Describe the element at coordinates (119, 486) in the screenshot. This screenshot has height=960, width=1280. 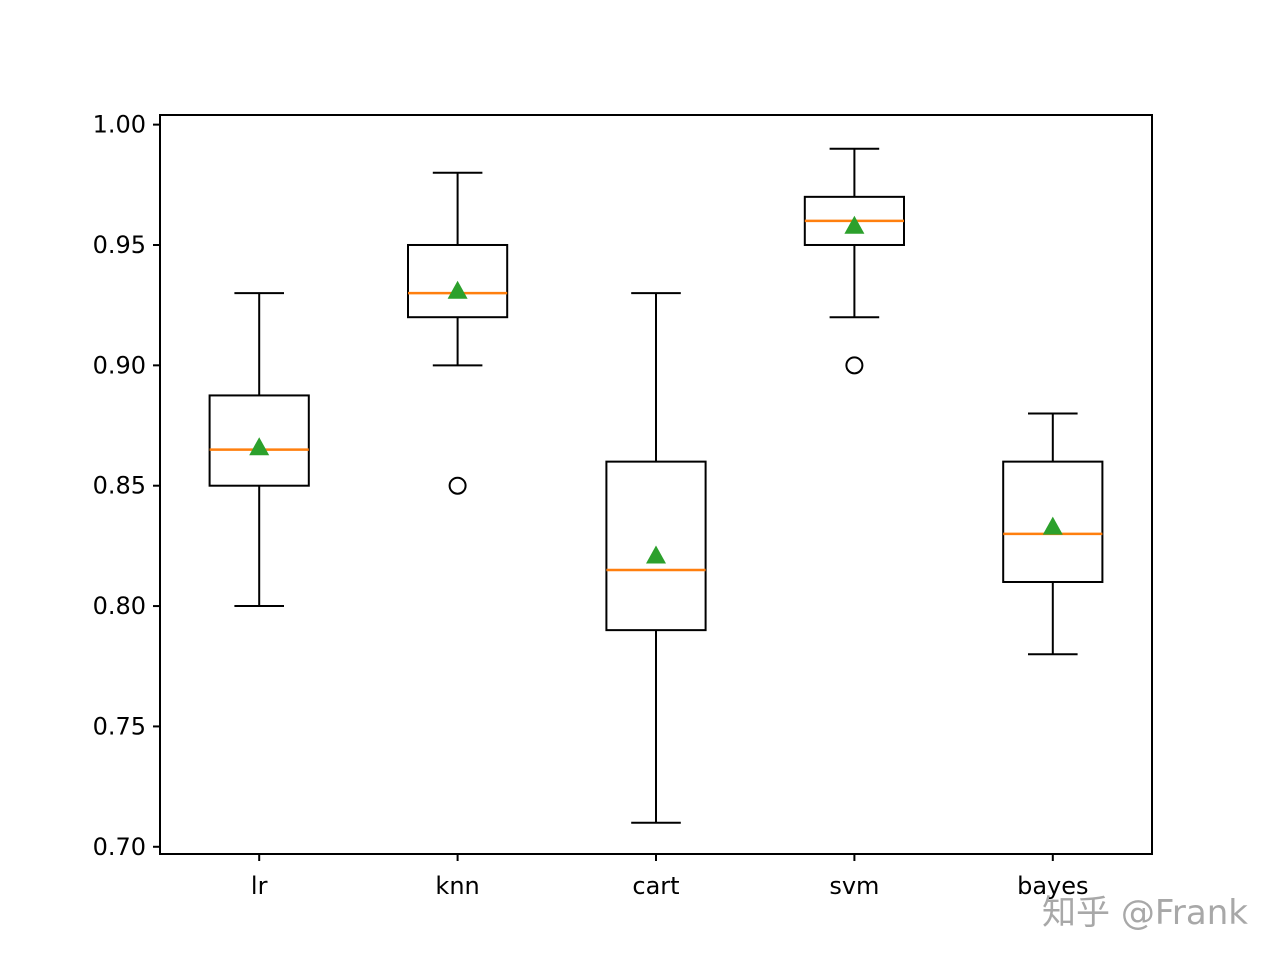
I see `y-tick-label: 0.85` at that location.